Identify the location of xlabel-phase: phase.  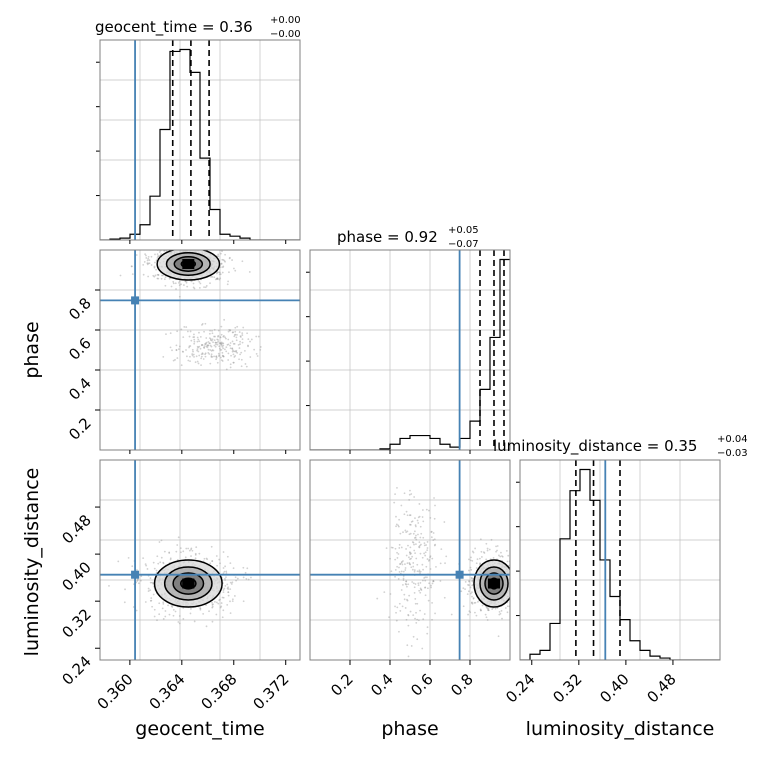
(409, 729).